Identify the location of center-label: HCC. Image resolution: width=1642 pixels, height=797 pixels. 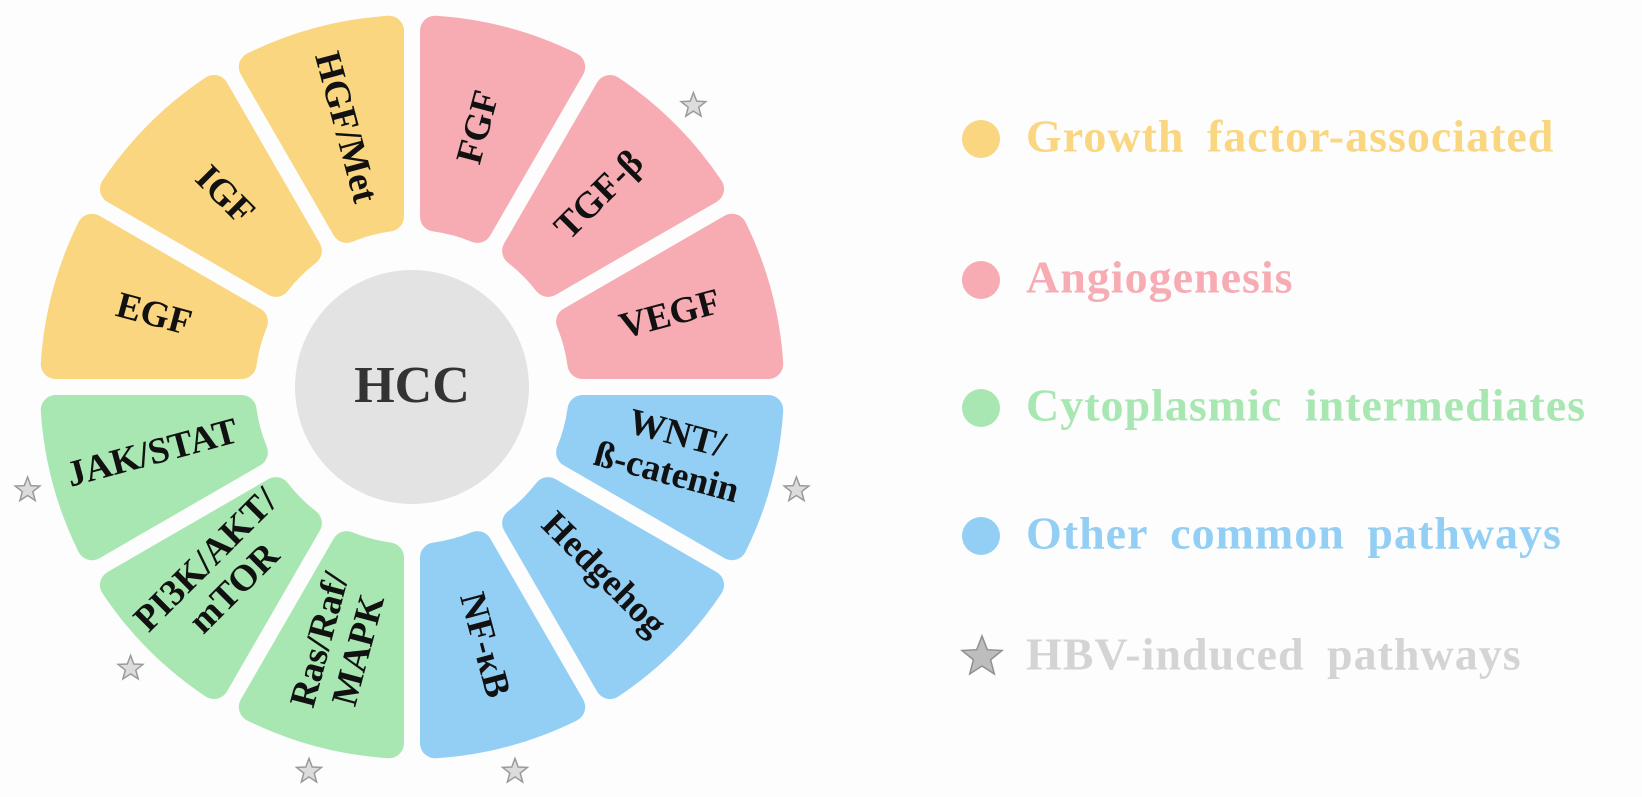
(412, 385).